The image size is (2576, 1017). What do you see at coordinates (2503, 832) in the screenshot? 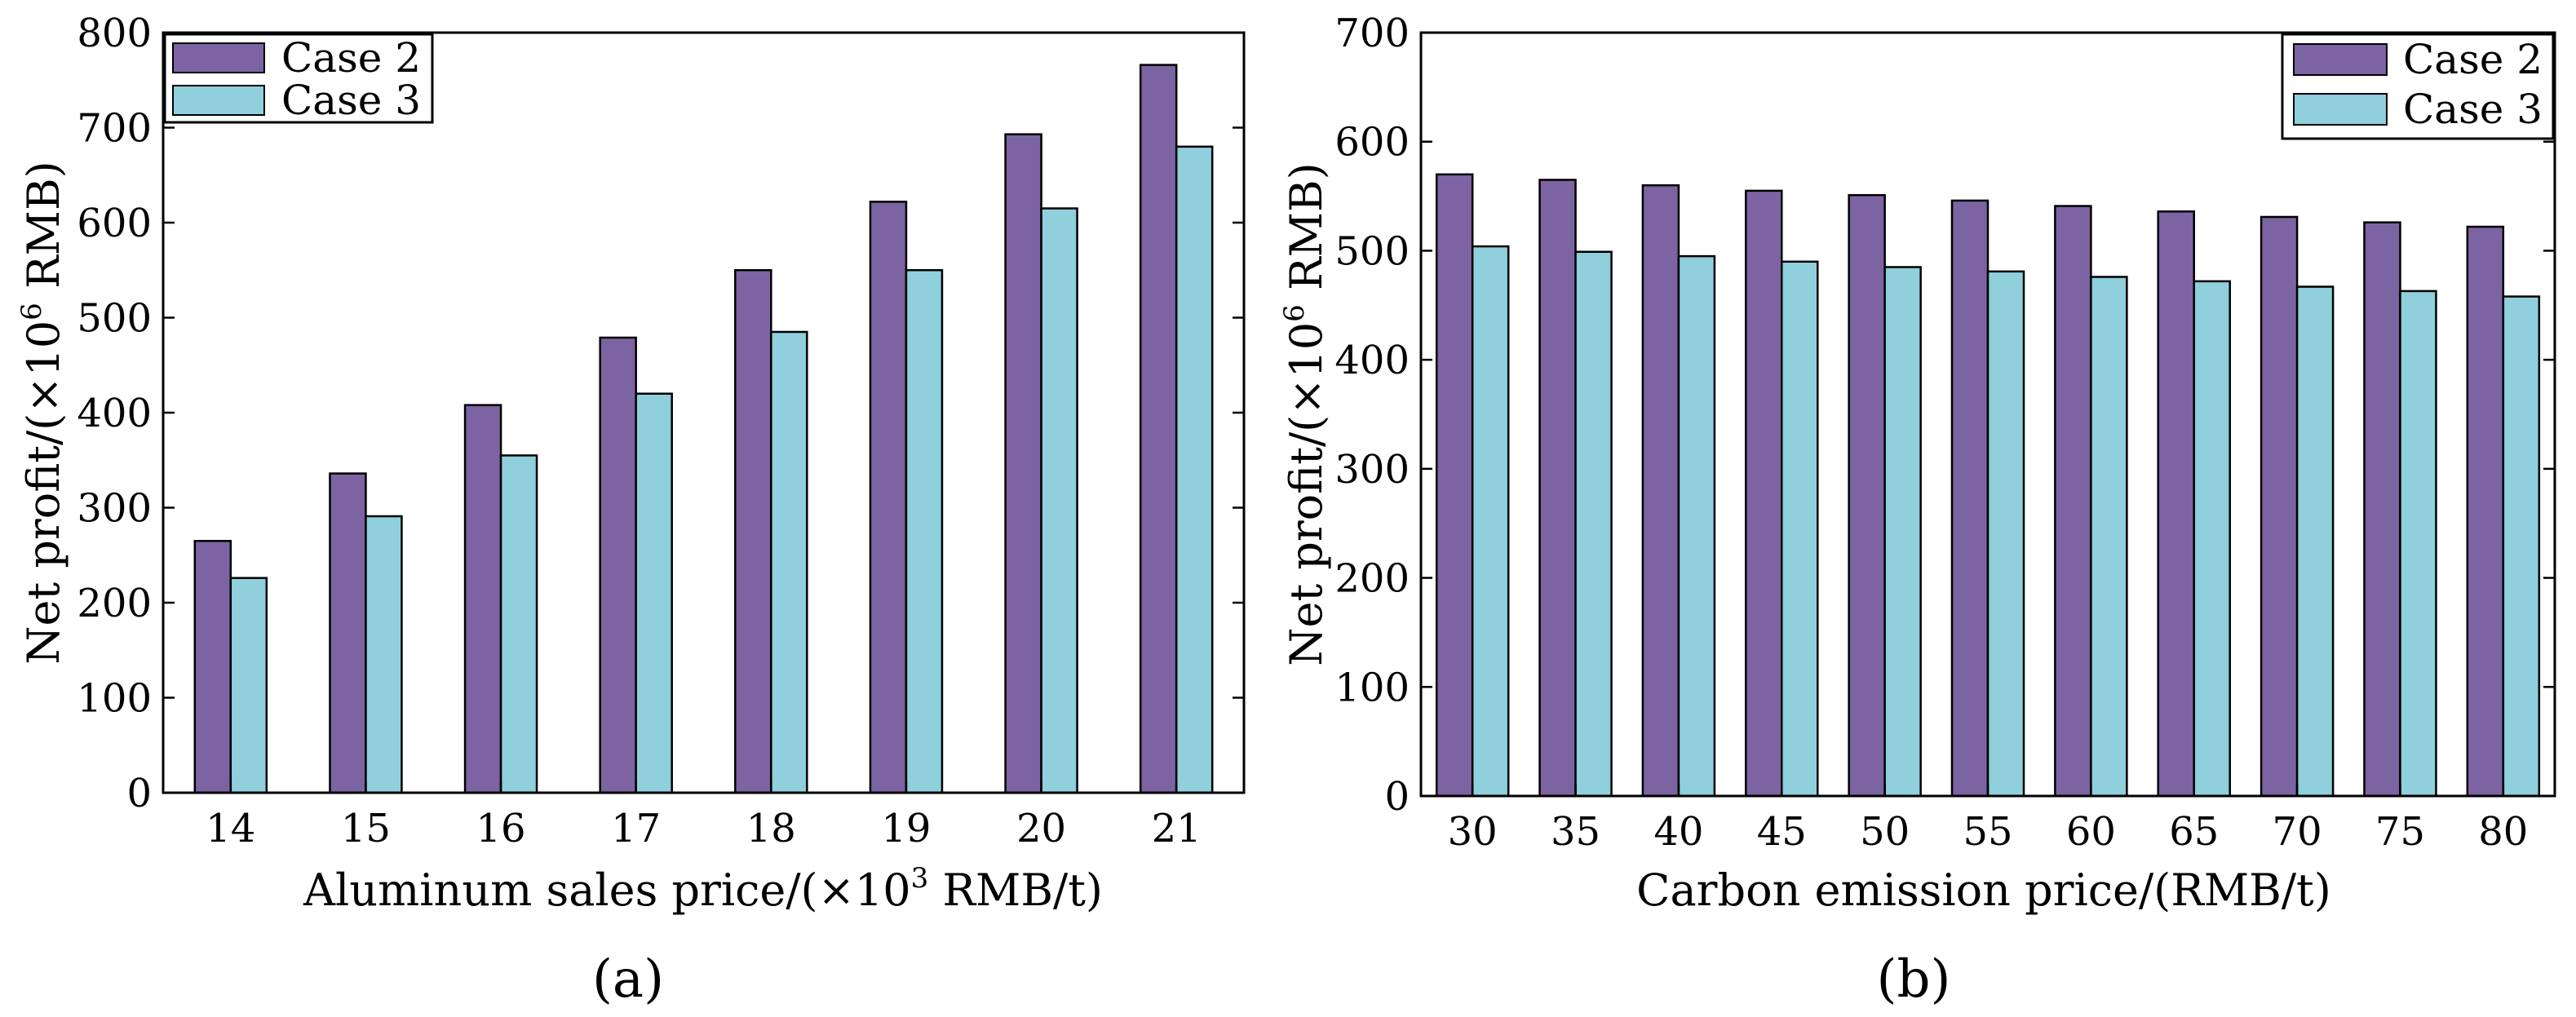
I see `x-tick-label-b-80: 80` at bounding box center [2503, 832].